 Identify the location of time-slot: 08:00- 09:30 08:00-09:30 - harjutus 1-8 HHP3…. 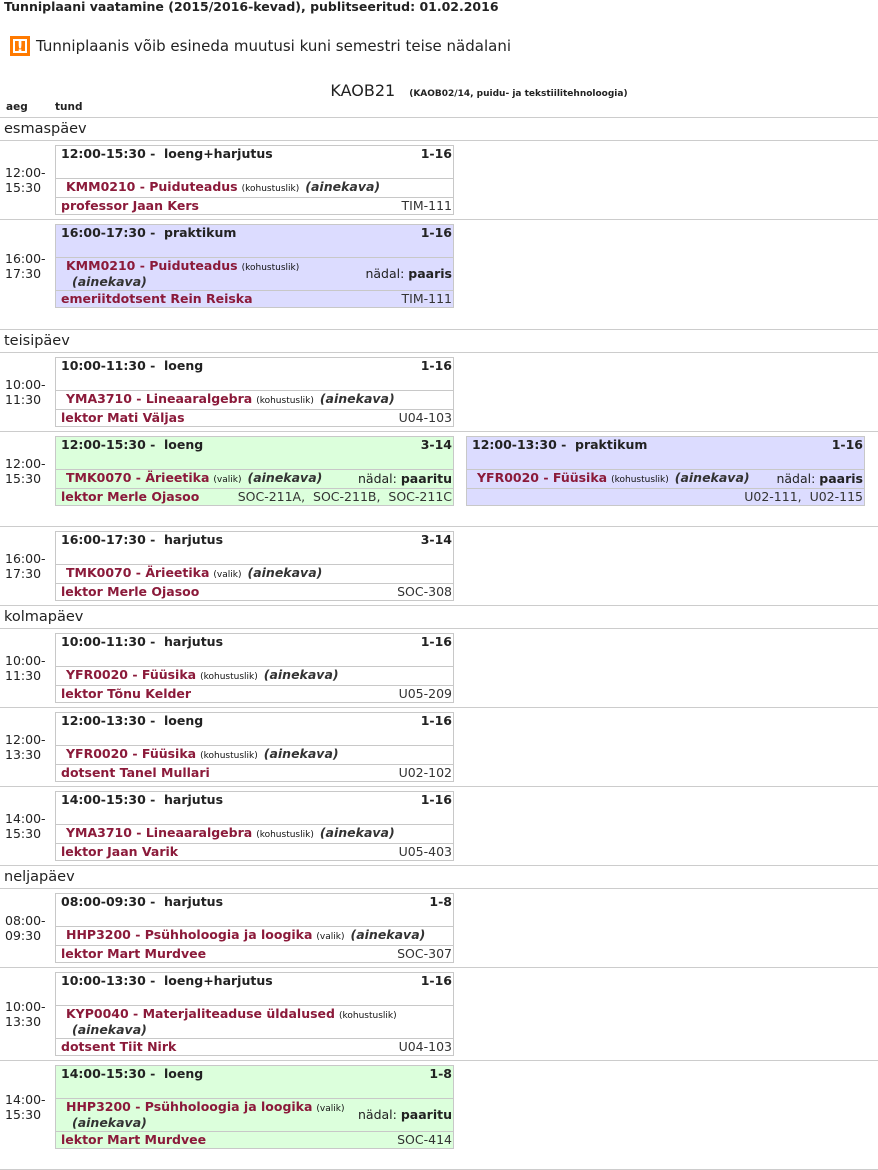
(439, 928).